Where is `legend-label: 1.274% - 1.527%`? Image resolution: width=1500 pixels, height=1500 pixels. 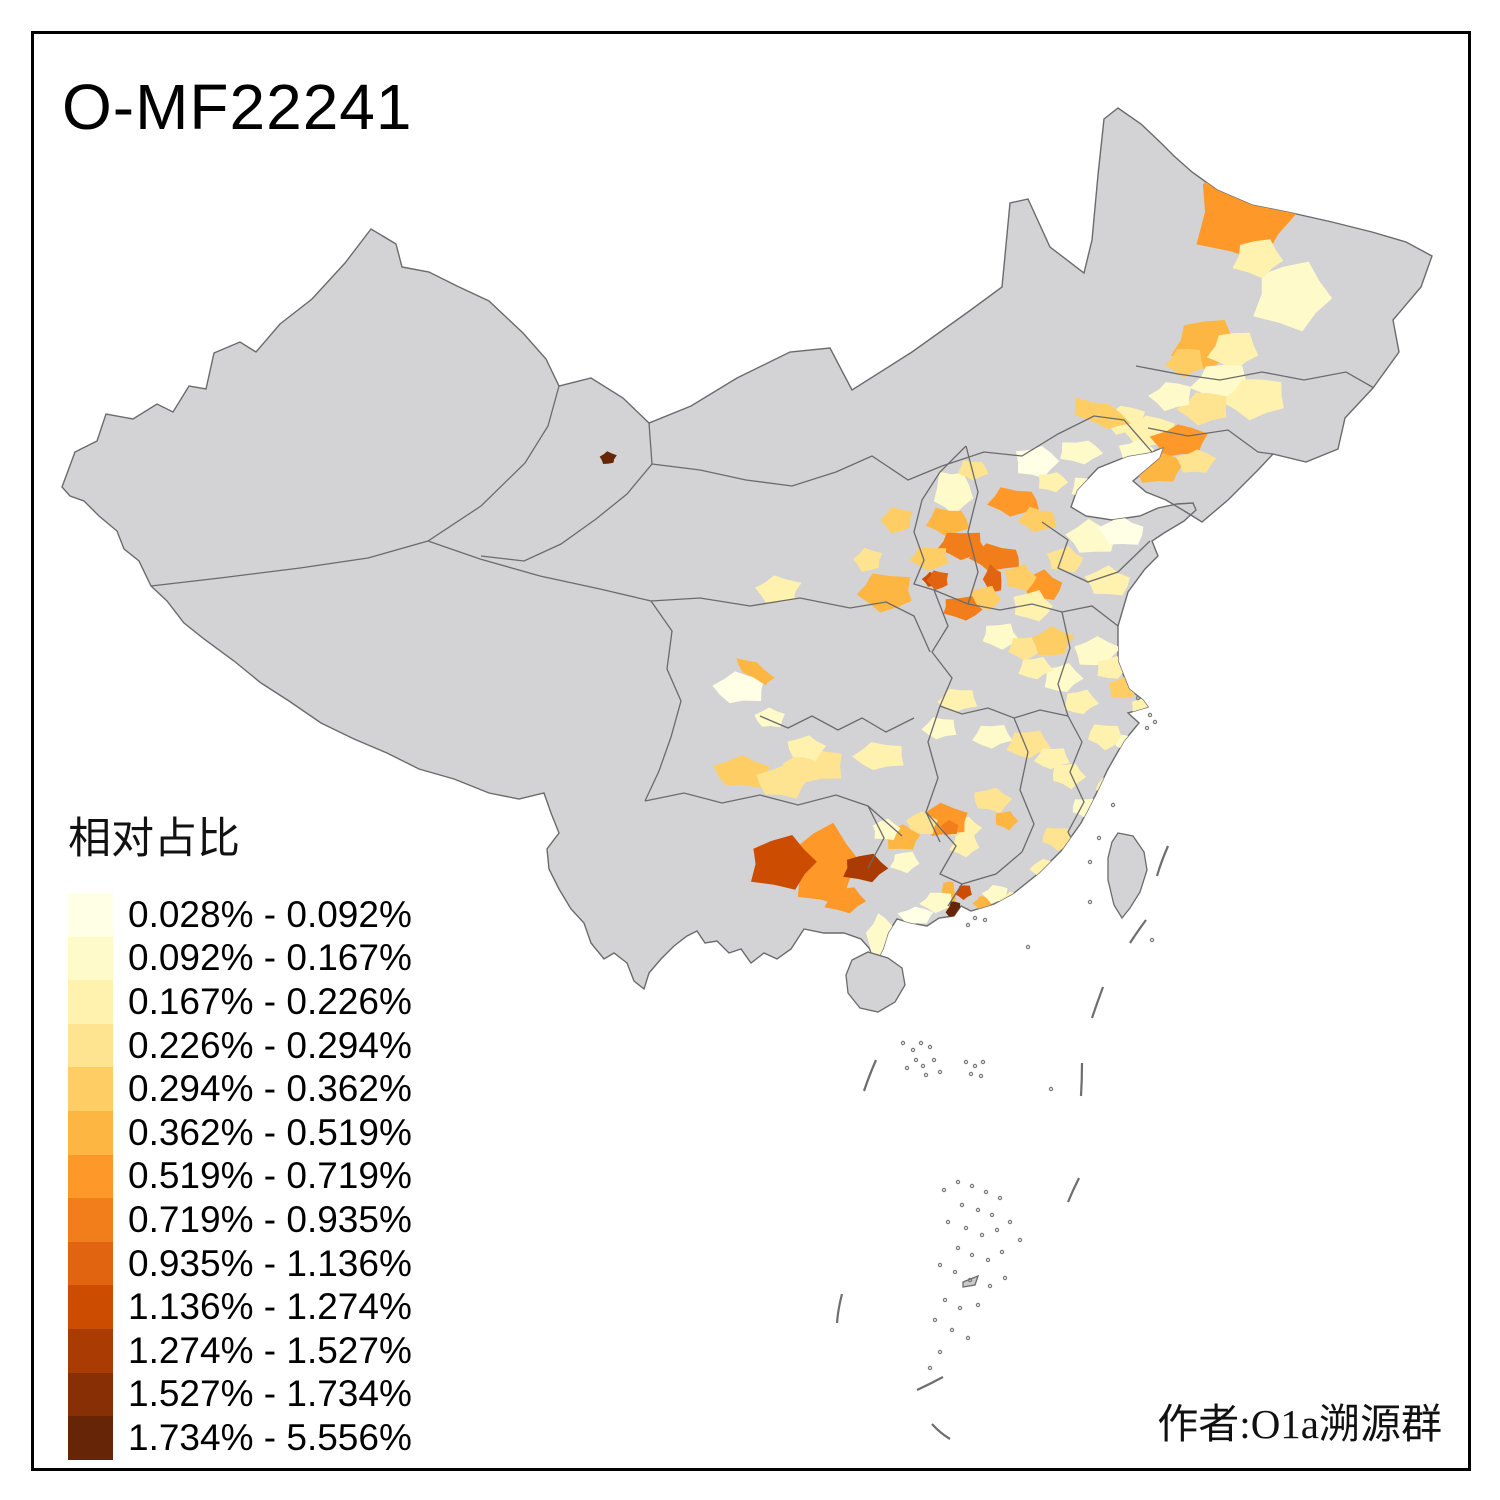
legend-label: 1.274% - 1.527% is located at coordinates (270, 1350).